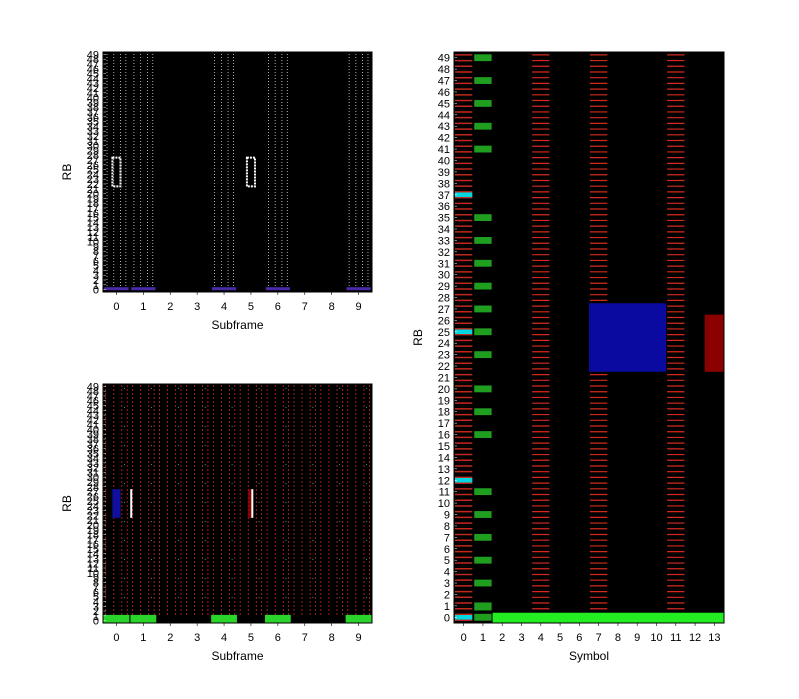 Image resolution: width=799 pixels, height=699 pixels. What do you see at coordinates (637, 638) in the screenshot?
I see `x-tick-label: 9` at bounding box center [637, 638].